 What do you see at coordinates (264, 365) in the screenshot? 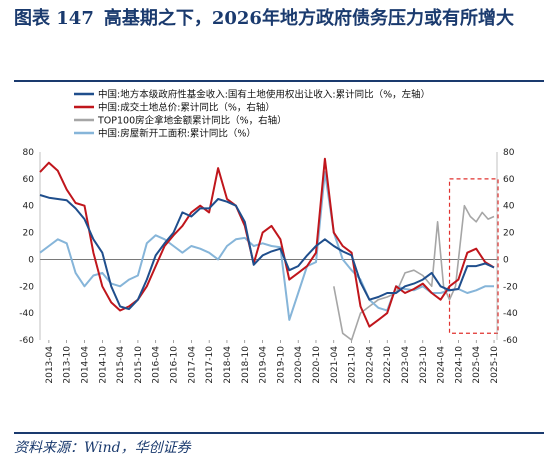
I see `x-tick-label: 2019-04` at bounding box center [264, 365].